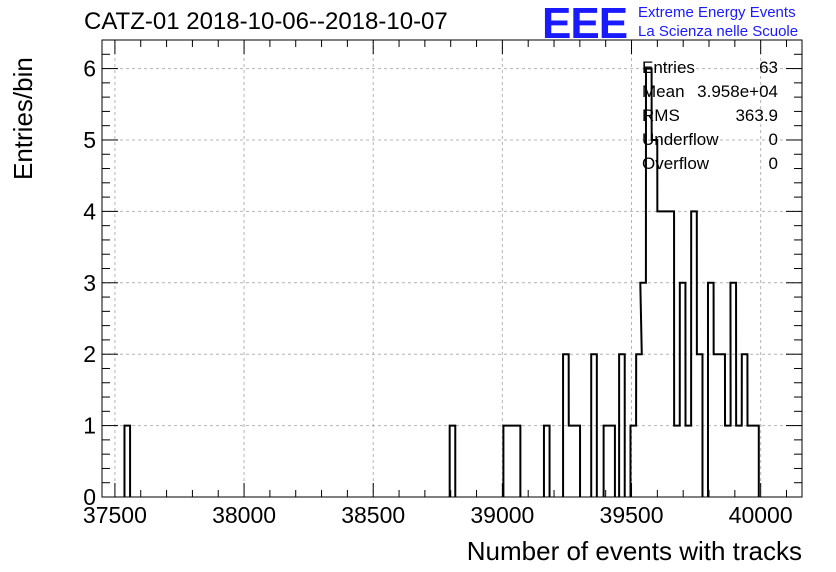 This screenshot has width=836, height=572. I want to click on y-tick-label: 0, so click(89, 497).